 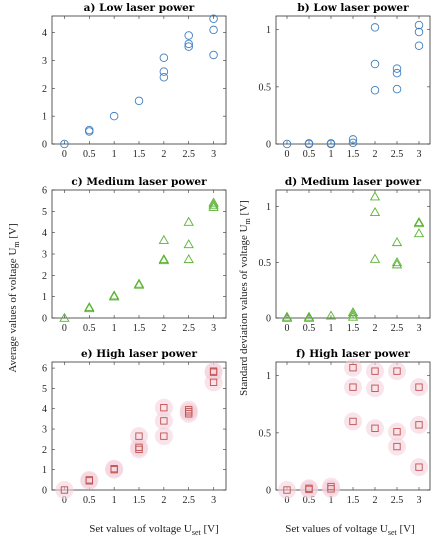 What do you see at coordinates (353, 354) in the screenshot?
I see `panel-title: f) High laser power` at bounding box center [353, 354].